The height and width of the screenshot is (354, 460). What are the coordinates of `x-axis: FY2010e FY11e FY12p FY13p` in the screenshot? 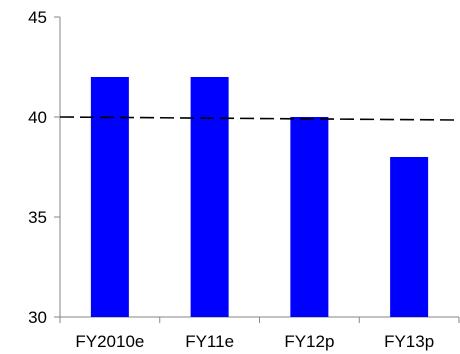 It's located at (259, 333).